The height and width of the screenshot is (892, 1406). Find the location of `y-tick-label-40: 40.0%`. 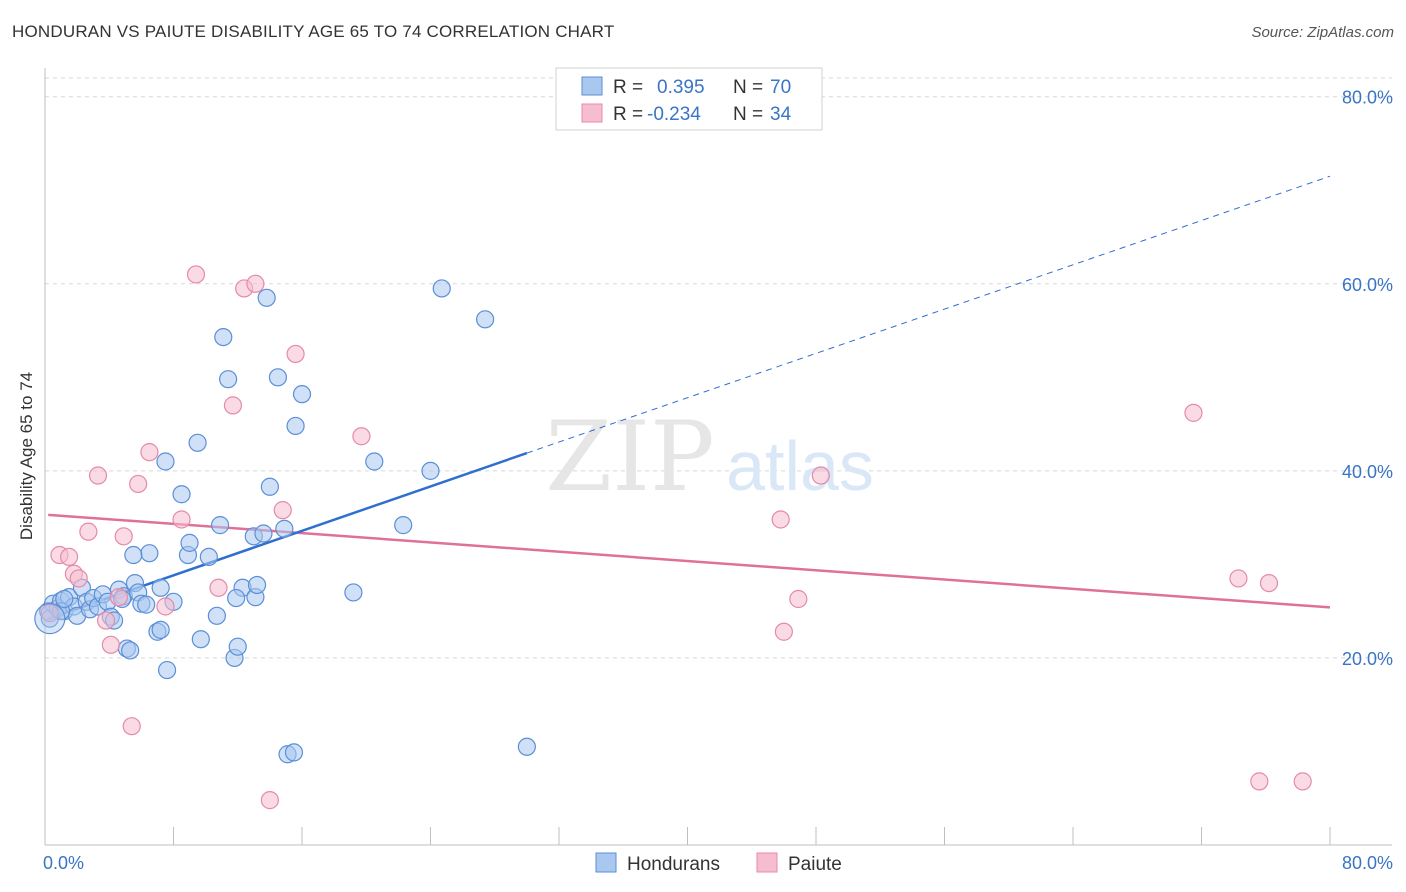

y-tick-label-40: 40.0% is located at coordinates (1367, 472).